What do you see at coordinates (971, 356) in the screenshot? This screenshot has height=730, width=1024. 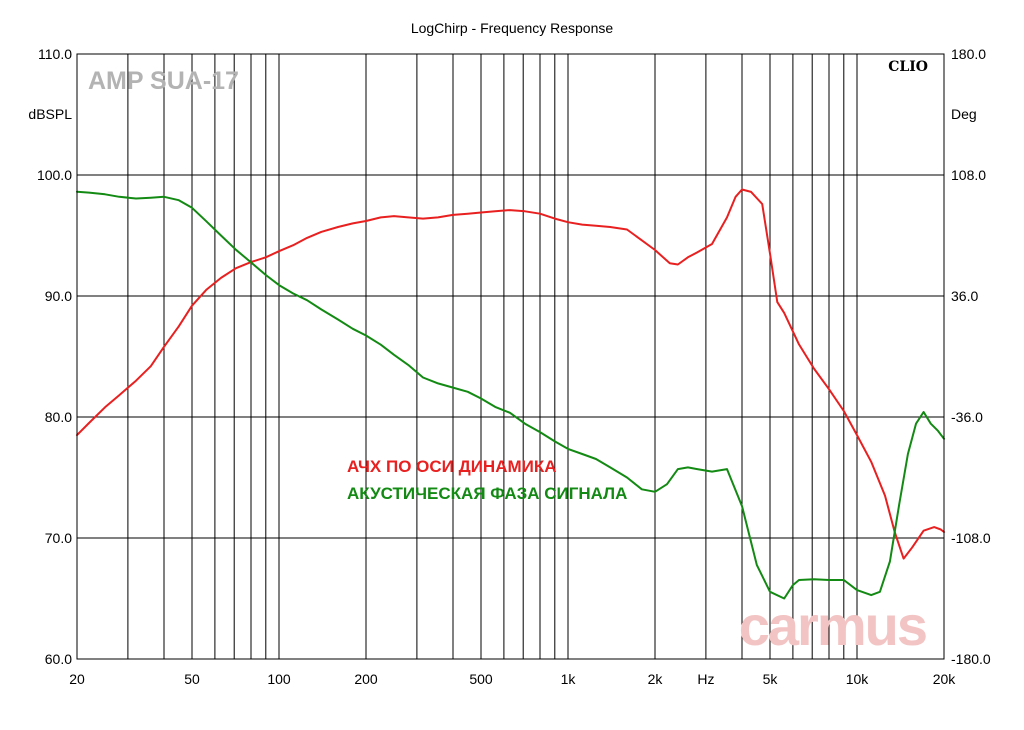 I see `y-axis-right-tick-labels: -180.0 -108.0 -36.0 36.0 108.0 180.0` at bounding box center [971, 356].